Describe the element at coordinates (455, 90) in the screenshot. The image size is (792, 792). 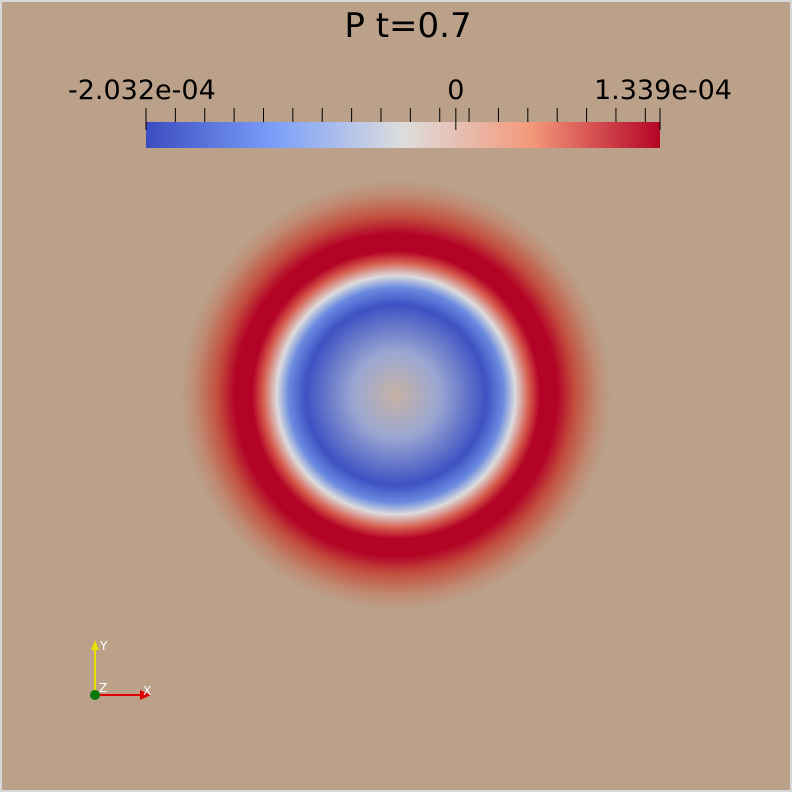
I see `tick-label: 0` at that location.